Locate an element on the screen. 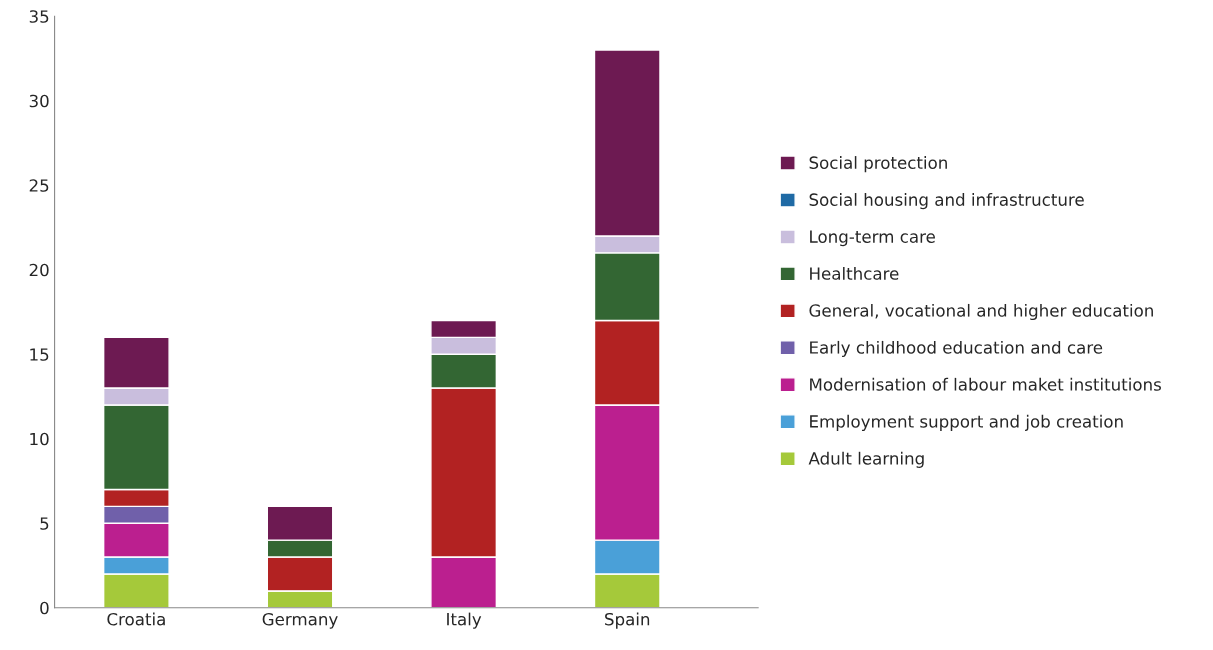  legend-label: Adult learning is located at coordinates (866, 459).